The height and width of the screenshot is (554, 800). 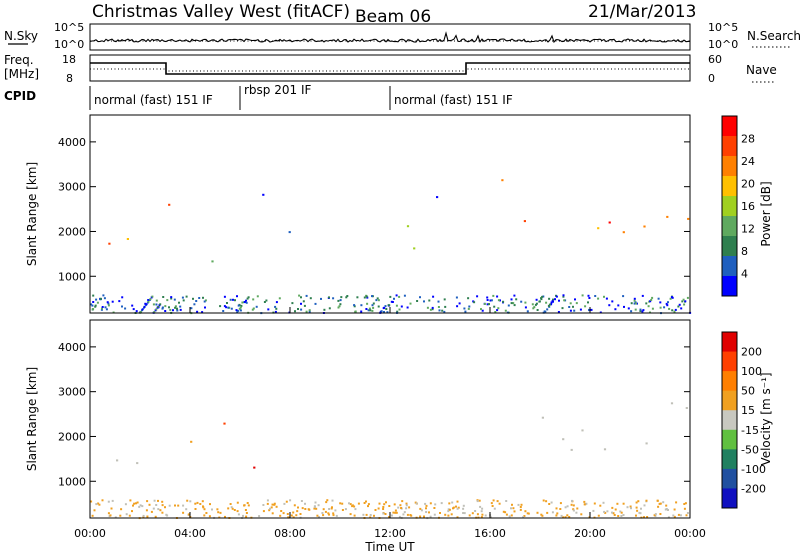 What do you see at coordinates (753, 488) in the screenshot?
I see `colorbar-tick: -200` at bounding box center [753, 488].